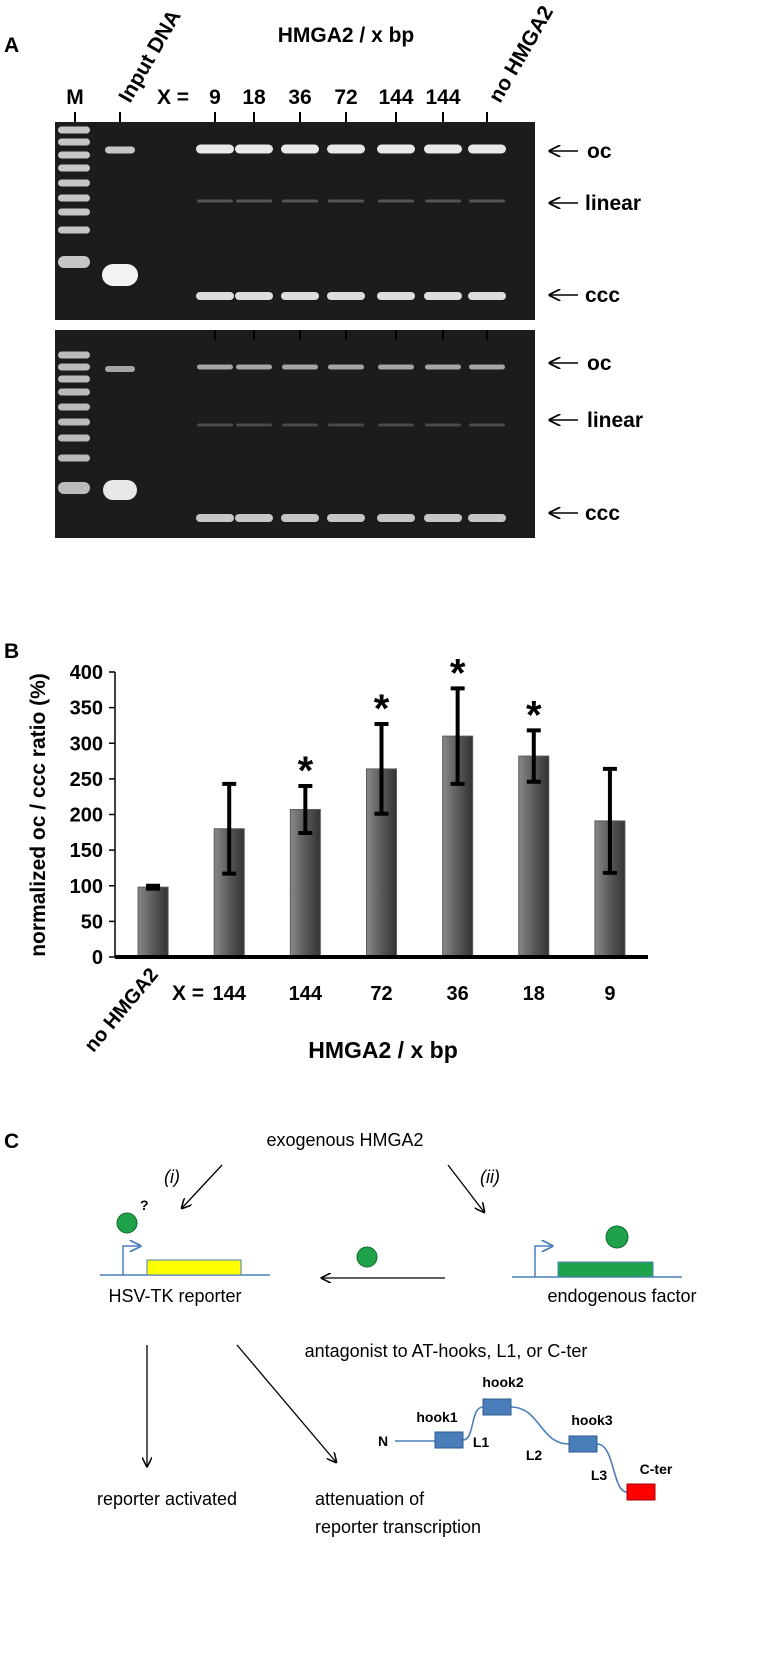  What do you see at coordinates (254, 97) in the screenshot?
I see `lane-label: 18` at bounding box center [254, 97].